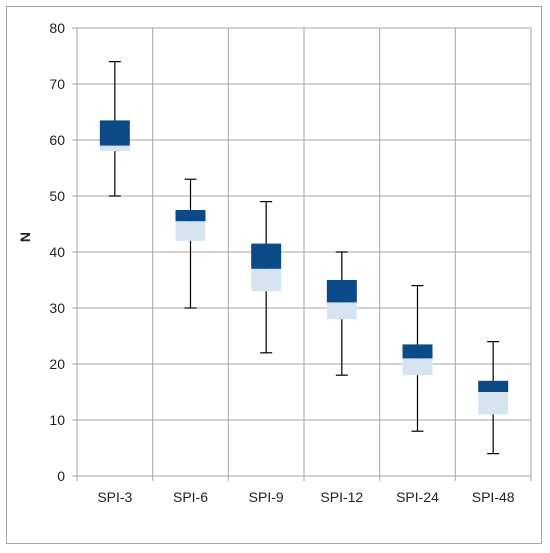 This screenshot has height=553, width=550. I want to click on y-tick-label: 40, so click(57, 252).